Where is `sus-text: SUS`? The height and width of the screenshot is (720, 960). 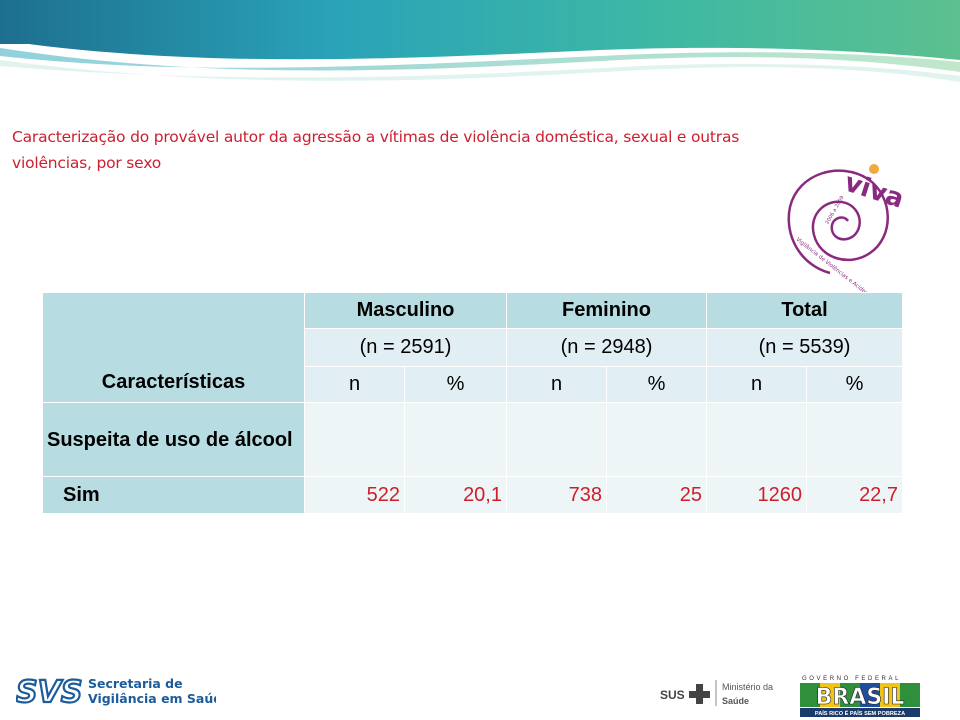
sus-text: SUS is located at coordinates (672, 695).